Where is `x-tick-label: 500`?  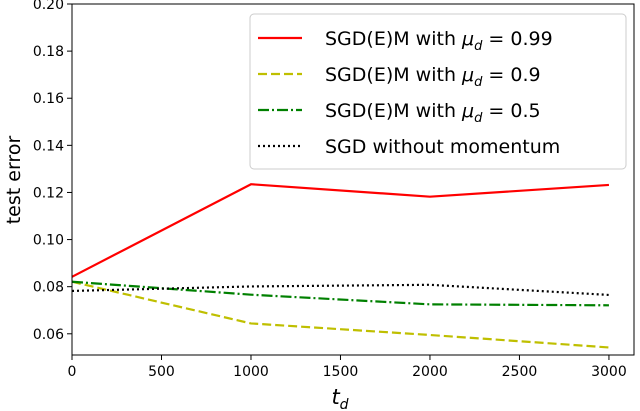 x-tick-label: 500 is located at coordinates (161, 372).